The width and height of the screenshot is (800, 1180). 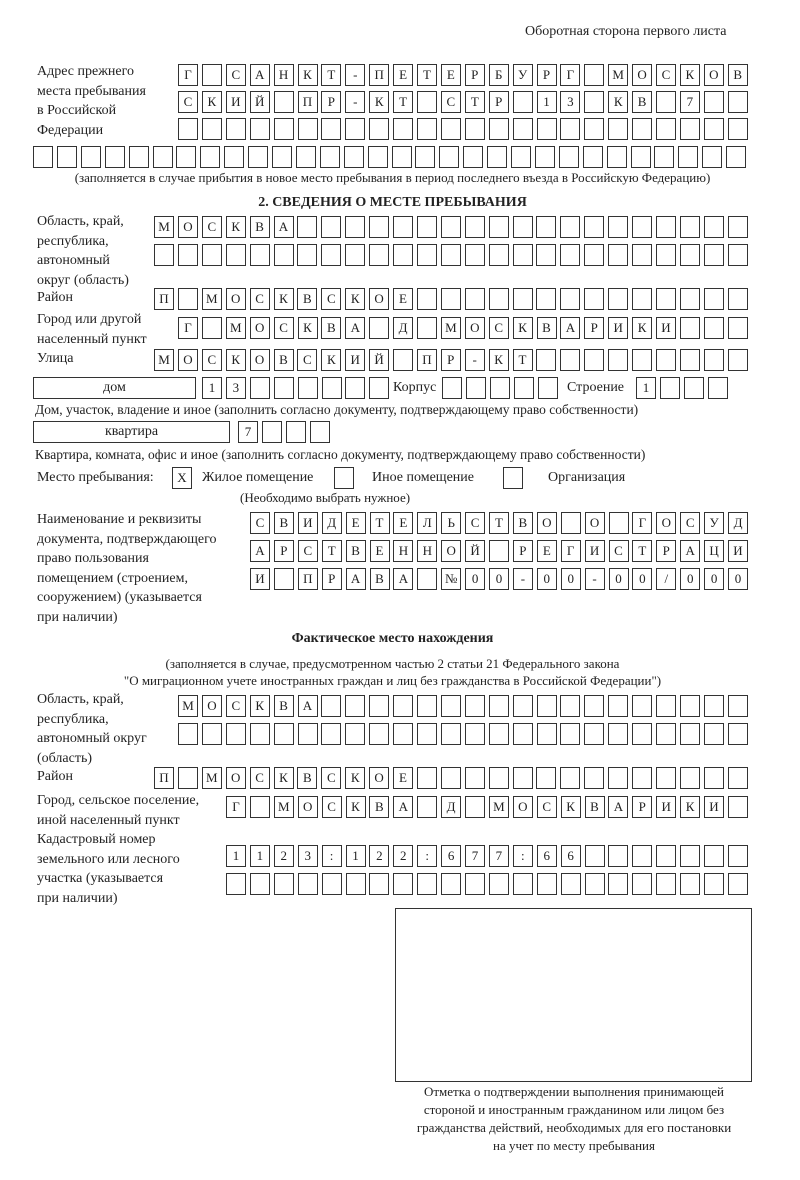 What do you see at coordinates (475, 551) in the screenshot?
I see `char-cell: Й` at bounding box center [475, 551].